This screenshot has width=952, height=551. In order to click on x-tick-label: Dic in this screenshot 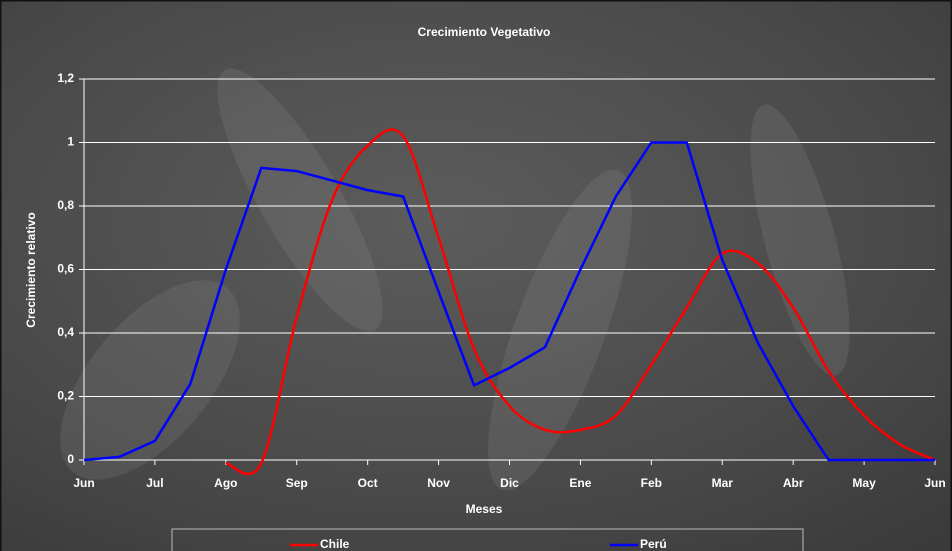, I will do `click(509, 483)`.